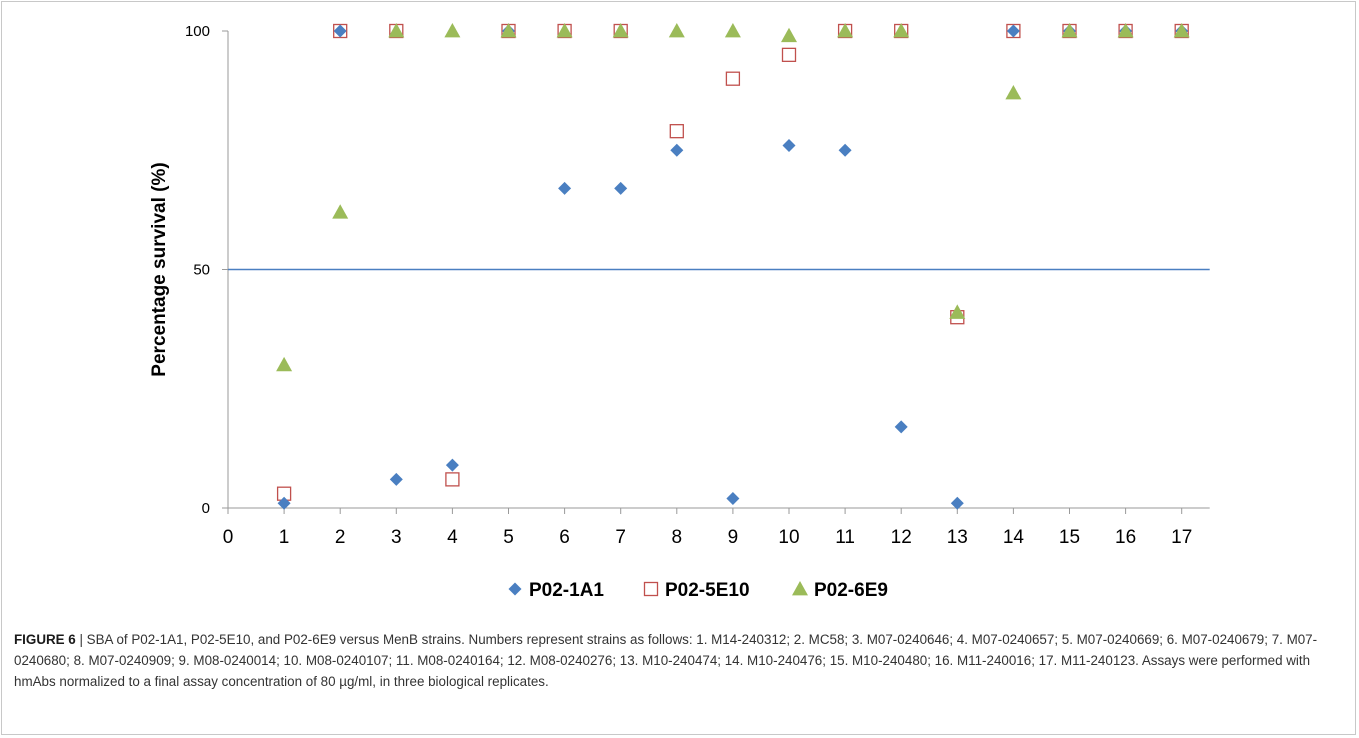  What do you see at coordinates (396, 537) in the screenshot?
I see `x-tick-label: 3` at bounding box center [396, 537].